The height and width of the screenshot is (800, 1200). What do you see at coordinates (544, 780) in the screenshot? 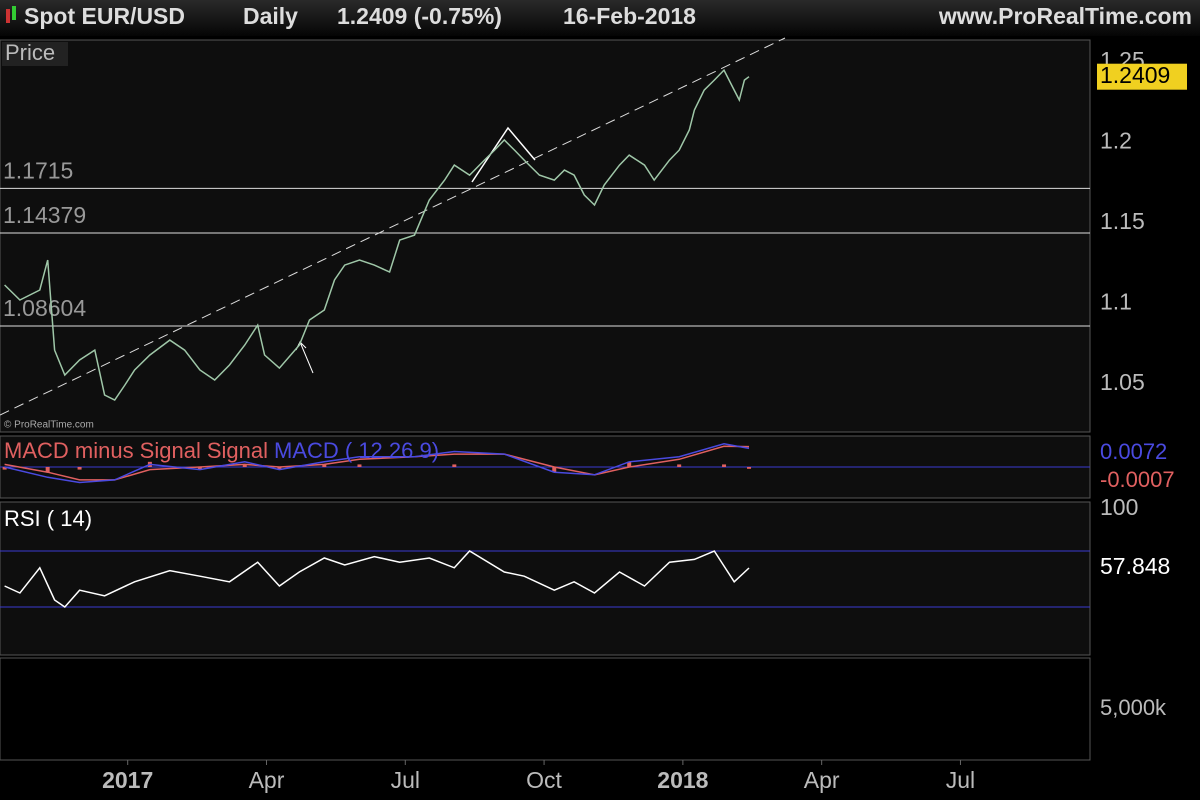
I see `x-tick-label: Oct` at bounding box center [544, 780].